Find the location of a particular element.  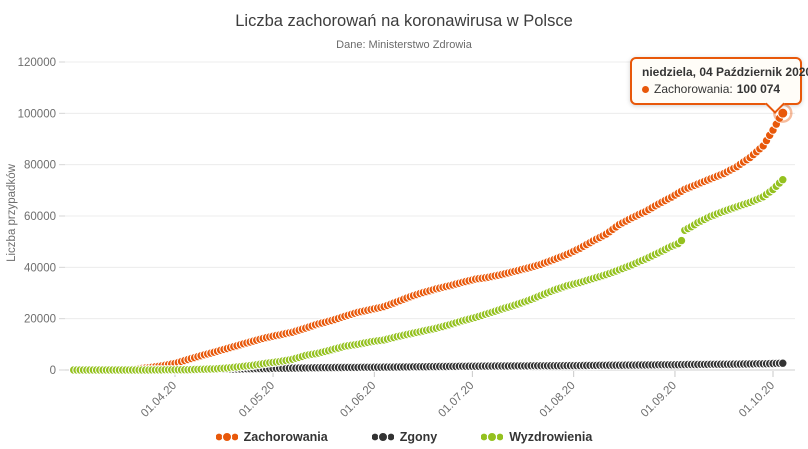

zachorowania-marker-icon is located at coordinates (226, 437).